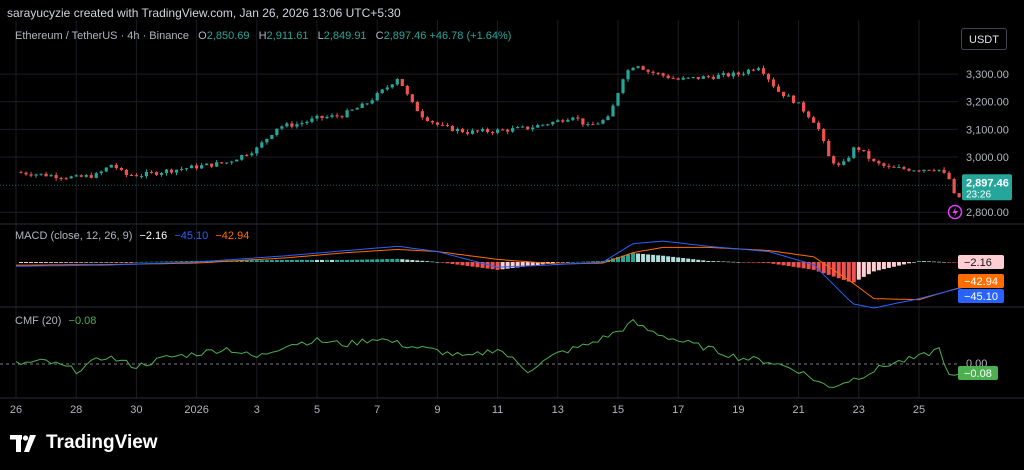 The height and width of the screenshot is (470, 1024). What do you see at coordinates (984, 39) in the screenshot?
I see `currency-button: USDT` at bounding box center [984, 39].